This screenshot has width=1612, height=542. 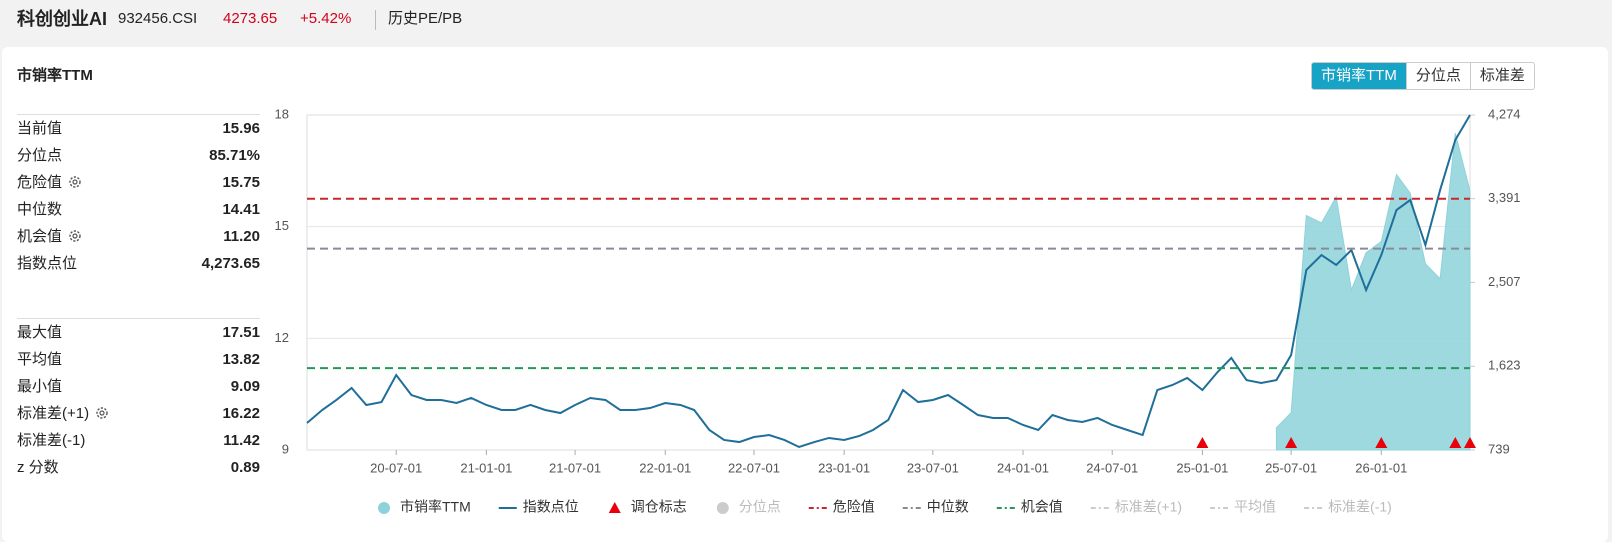 What do you see at coordinates (844, 467) in the screenshot?
I see `x-tick-label: 23-01-01` at bounding box center [844, 467].